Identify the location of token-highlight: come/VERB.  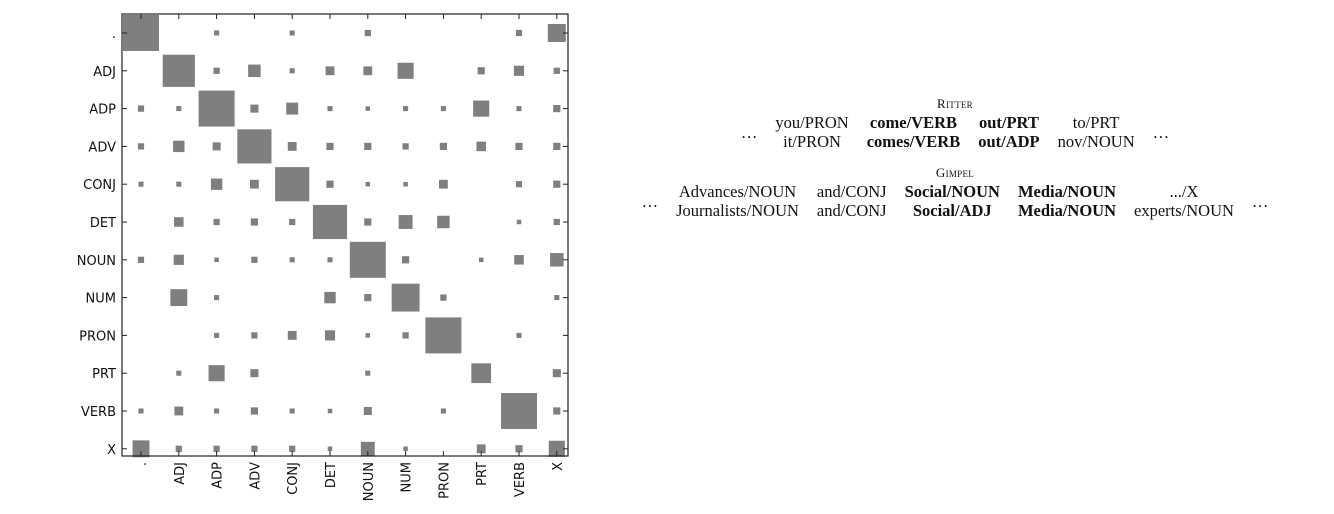
(913, 122).